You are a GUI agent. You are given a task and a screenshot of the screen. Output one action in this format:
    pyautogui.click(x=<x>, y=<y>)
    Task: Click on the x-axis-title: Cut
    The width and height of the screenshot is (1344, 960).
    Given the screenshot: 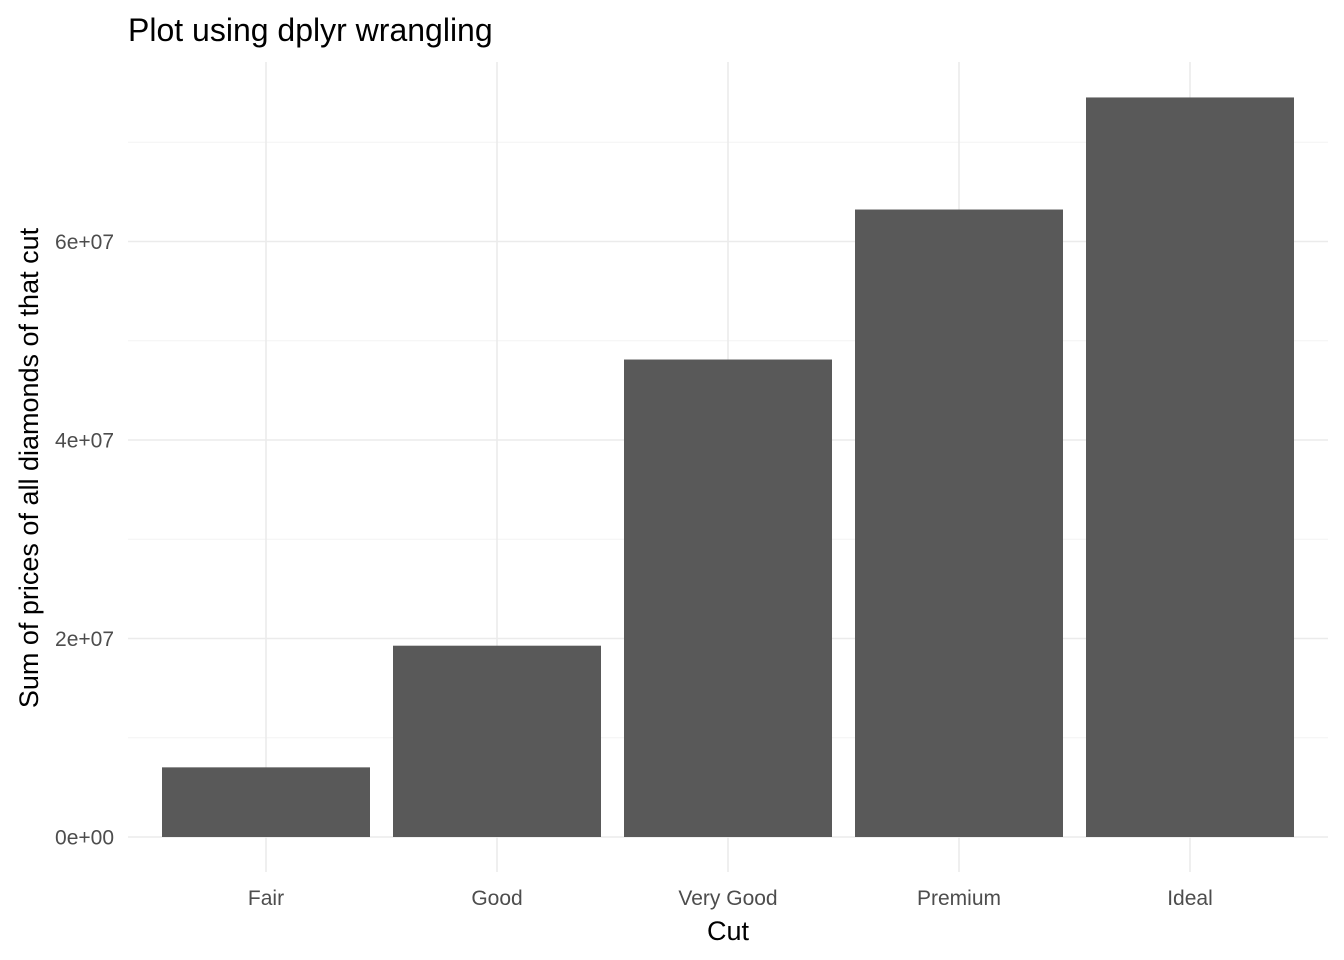 What is the action you would take?
    pyautogui.click(x=728, y=931)
    